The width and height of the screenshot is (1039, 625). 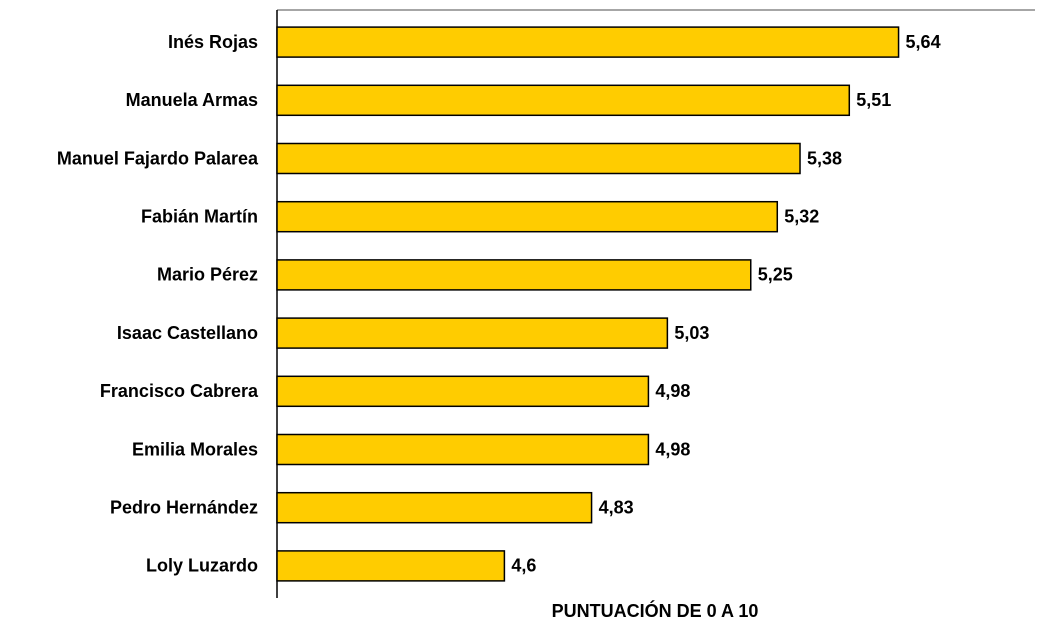 What do you see at coordinates (655, 610) in the screenshot?
I see `x-axis-label: PUNTUACIÓN DE 0 A 10` at bounding box center [655, 610].